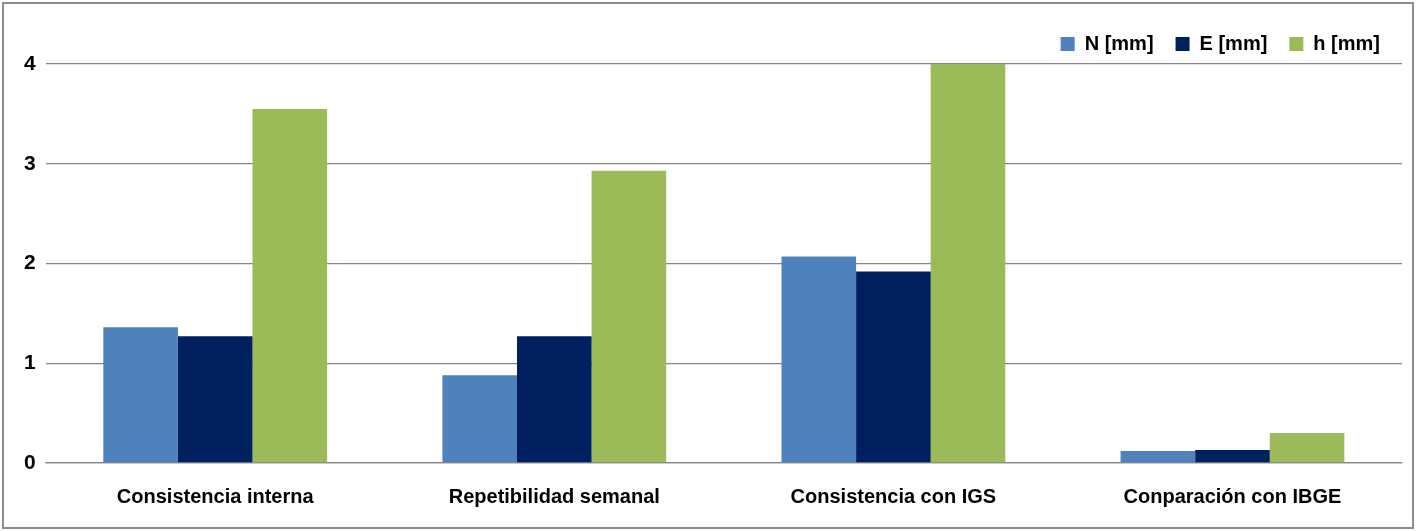  Describe the element at coordinates (1233, 42) in the screenshot. I see `legend-label: E [mm]` at that location.